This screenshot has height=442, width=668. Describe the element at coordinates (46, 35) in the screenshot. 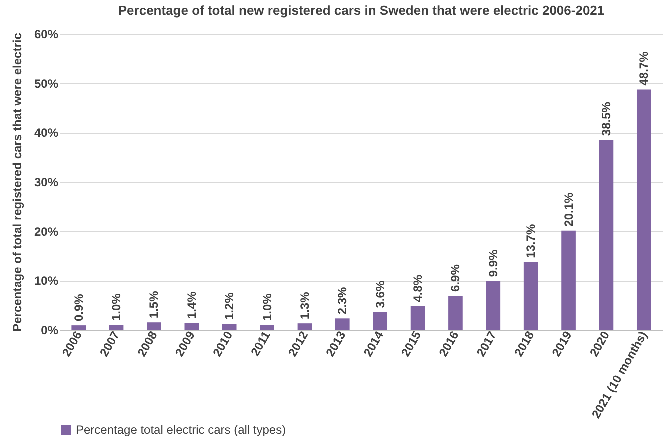

I see `y-tick-label: 60%` at that location.